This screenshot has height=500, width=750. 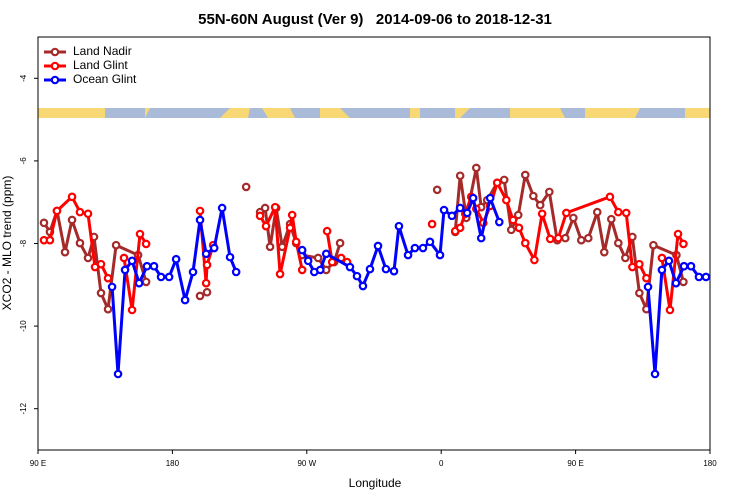 What do you see at coordinates (105, 79) in the screenshot?
I see `legend-label: Ocean Glint` at bounding box center [105, 79].